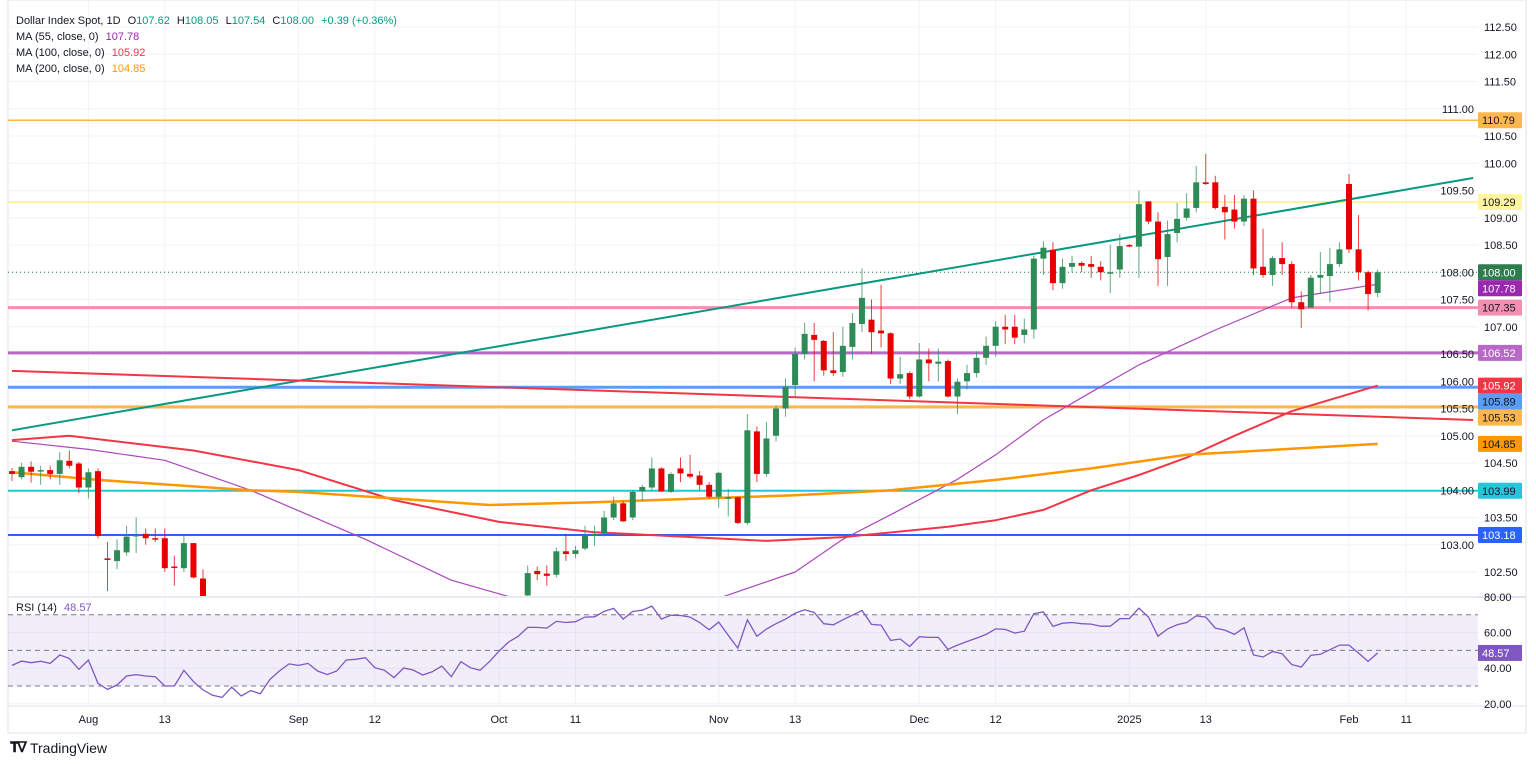 Image resolution: width=1536 pixels, height=764 pixels. I want to click on ma200-legend: MA (200, close, 0) 104.85, so click(82, 69).